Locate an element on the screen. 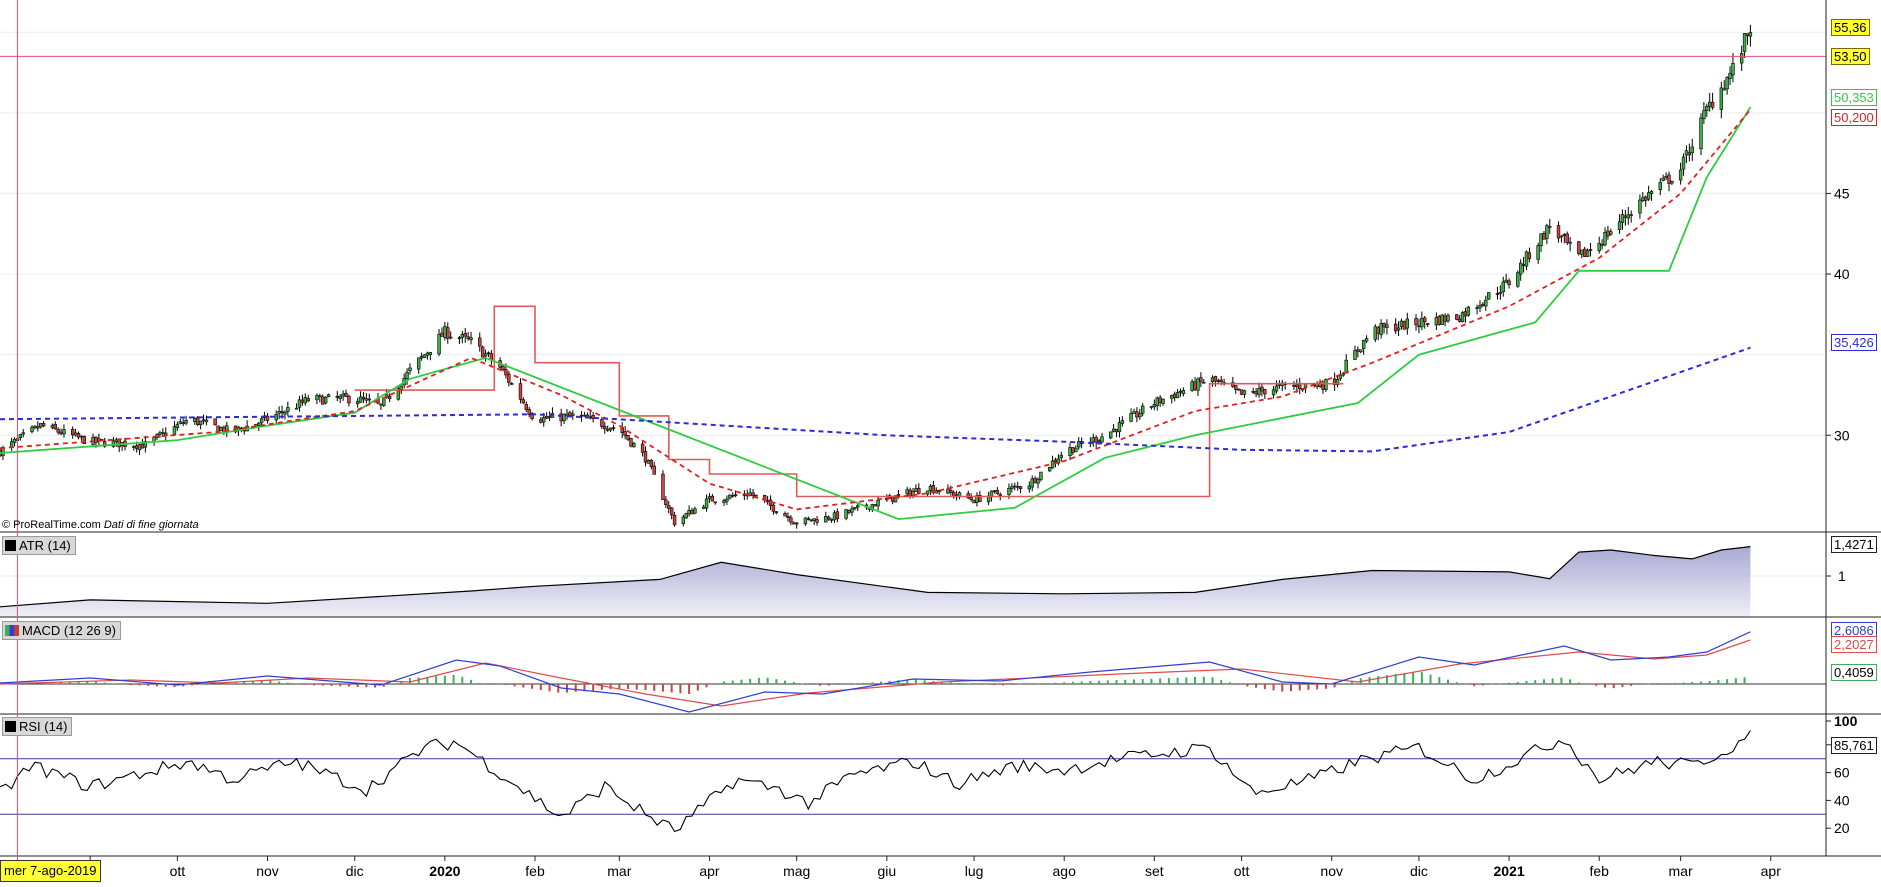 This screenshot has height=887, width=1881. atr-line is located at coordinates (875, 577).